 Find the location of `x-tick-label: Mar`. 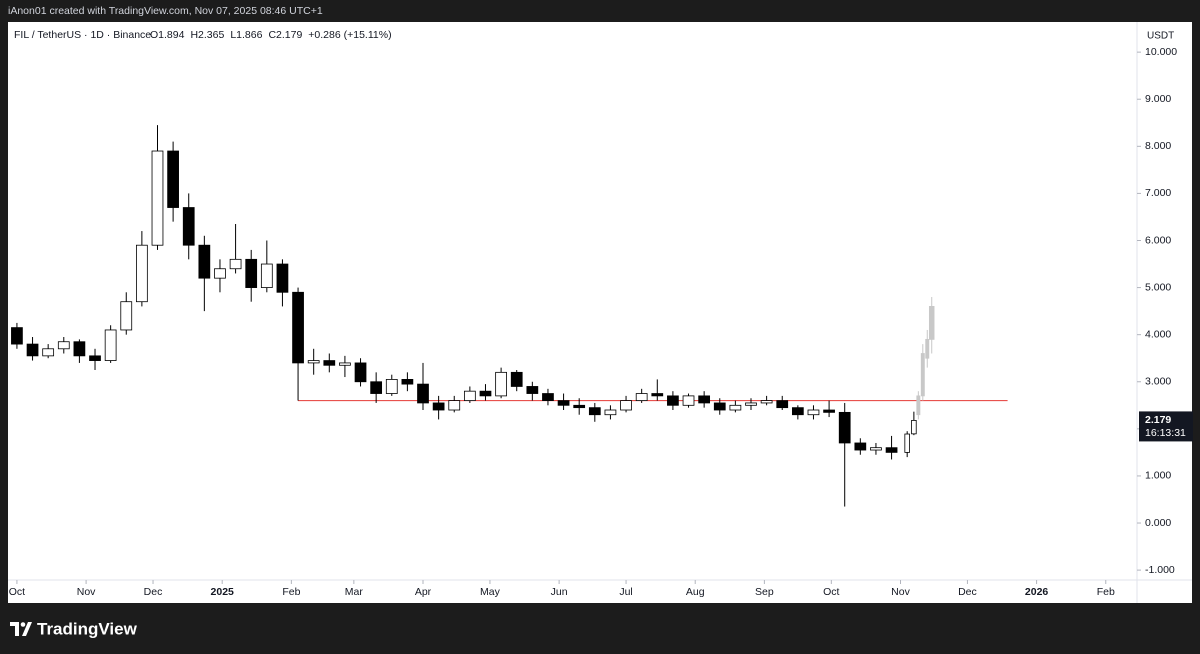

x-tick-label: Mar is located at coordinates (354, 592).